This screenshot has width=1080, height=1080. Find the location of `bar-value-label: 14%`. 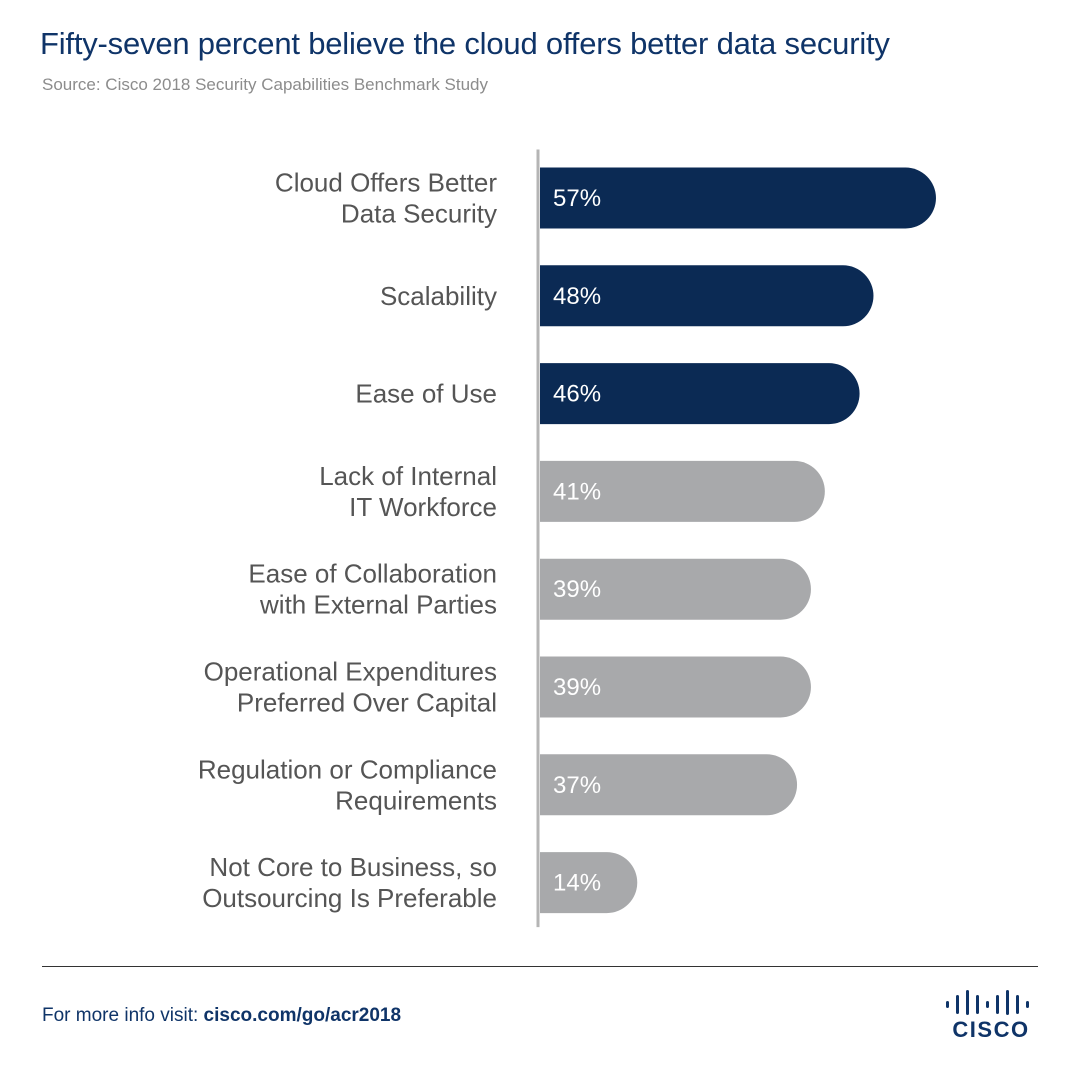

bar-value-label: 14% is located at coordinates (577, 883).